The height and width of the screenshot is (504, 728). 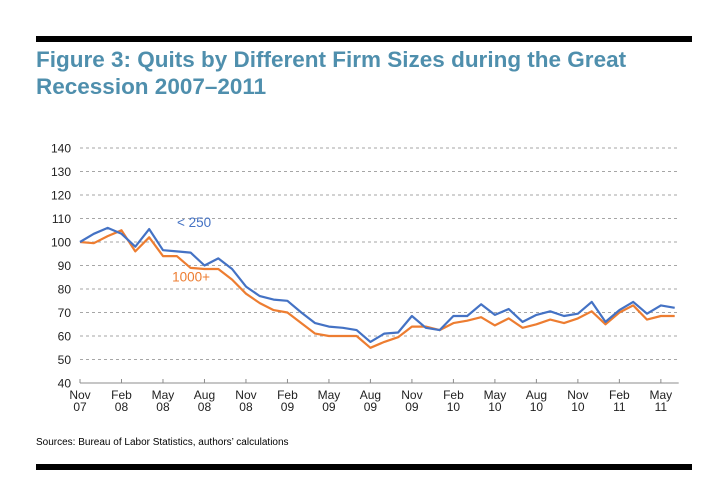 I want to click on y-tick-label: 40, so click(x=65, y=384).